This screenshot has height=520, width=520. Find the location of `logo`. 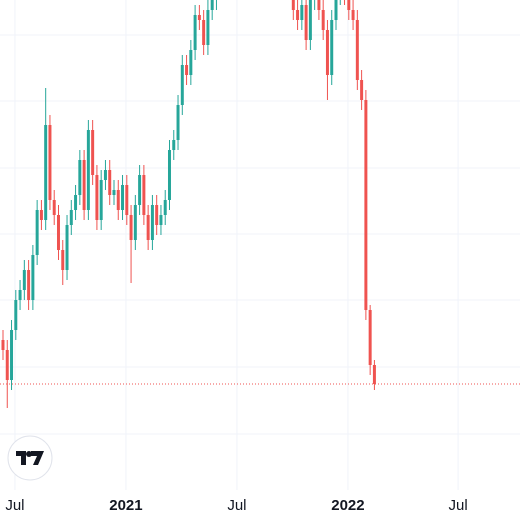

logo is located at coordinates (30, 458).